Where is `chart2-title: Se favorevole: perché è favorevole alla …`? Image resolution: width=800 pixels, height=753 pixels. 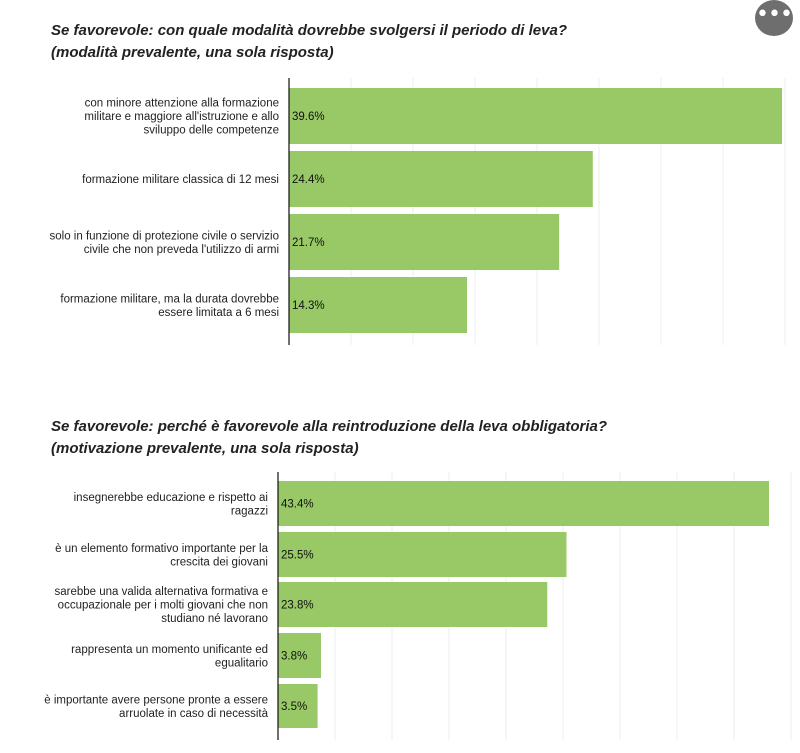 chart2-title: Se favorevole: perché è favorevole alla … is located at coordinates (329, 438).